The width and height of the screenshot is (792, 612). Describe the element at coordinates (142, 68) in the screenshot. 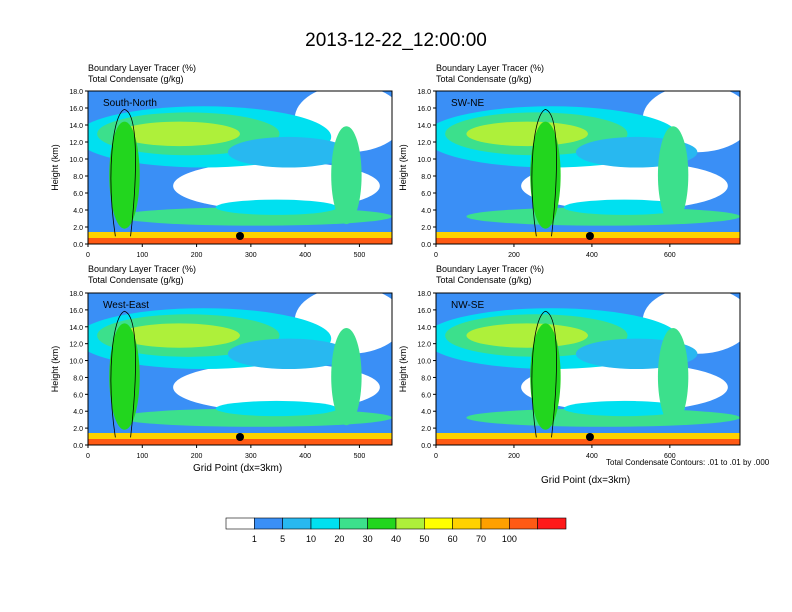

I see `panel-1-caption-tracer: Boundary Layer Tracer (%)` at that location.